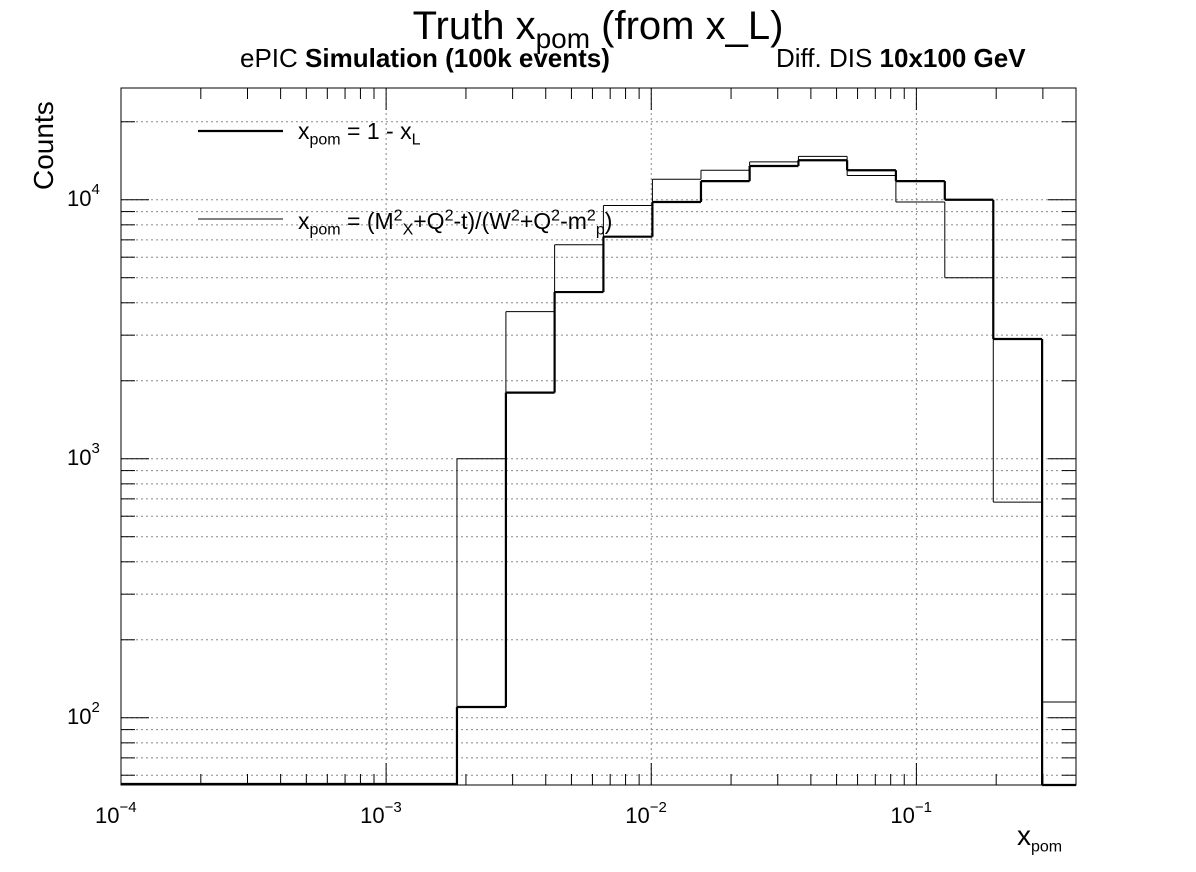 This screenshot has width=1196, height=872. I want to click on y-tick-label: 10², so click(83, 714).